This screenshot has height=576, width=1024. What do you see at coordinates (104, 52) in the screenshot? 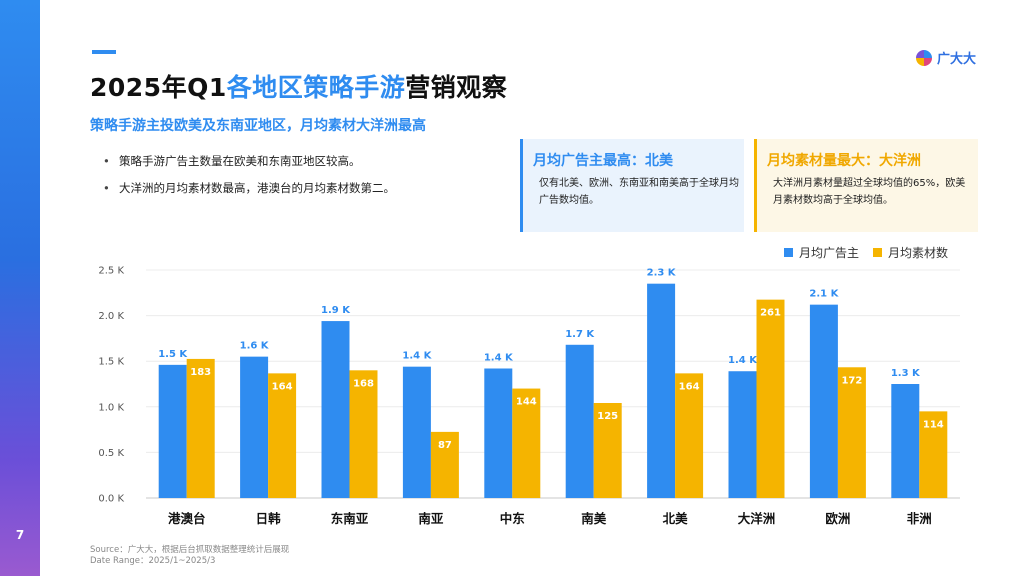
I see `title-accent-dash` at bounding box center [104, 52].